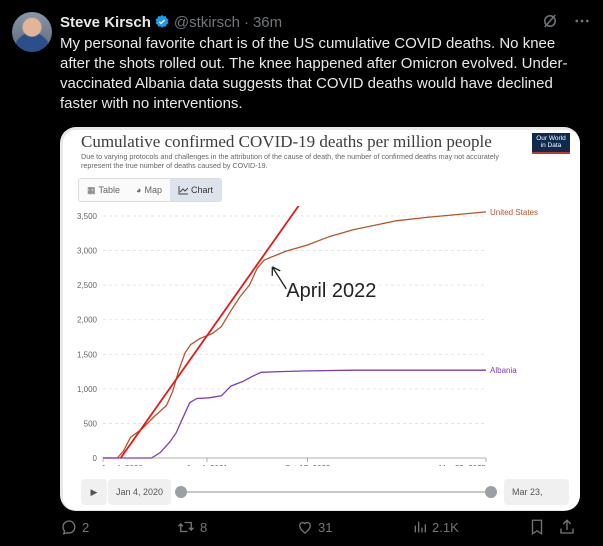 The height and width of the screenshot is (546, 603). Describe the element at coordinates (153, 190) in the screenshot. I see `tab-map-label: Map` at that location.